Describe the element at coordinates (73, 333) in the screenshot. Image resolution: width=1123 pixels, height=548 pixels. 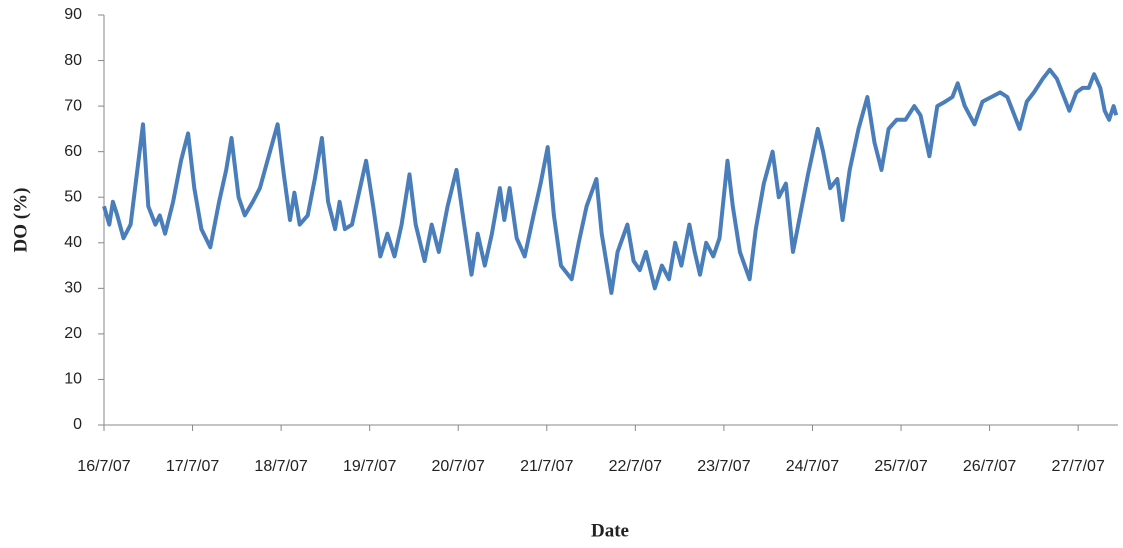
I see `y-tick-label: 20` at that location.